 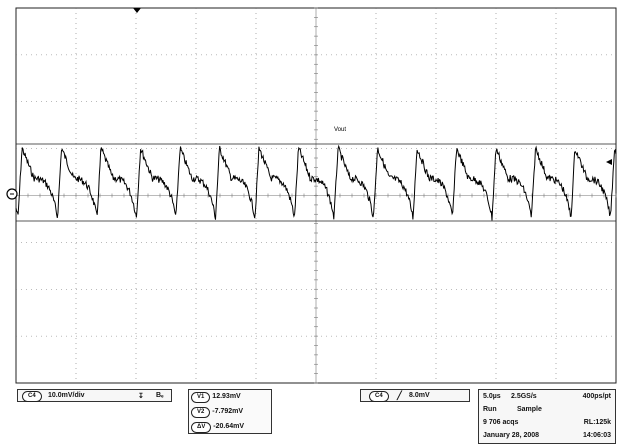 I want to click on acquisition-count: 9 706 acqs, so click(x=501, y=422).